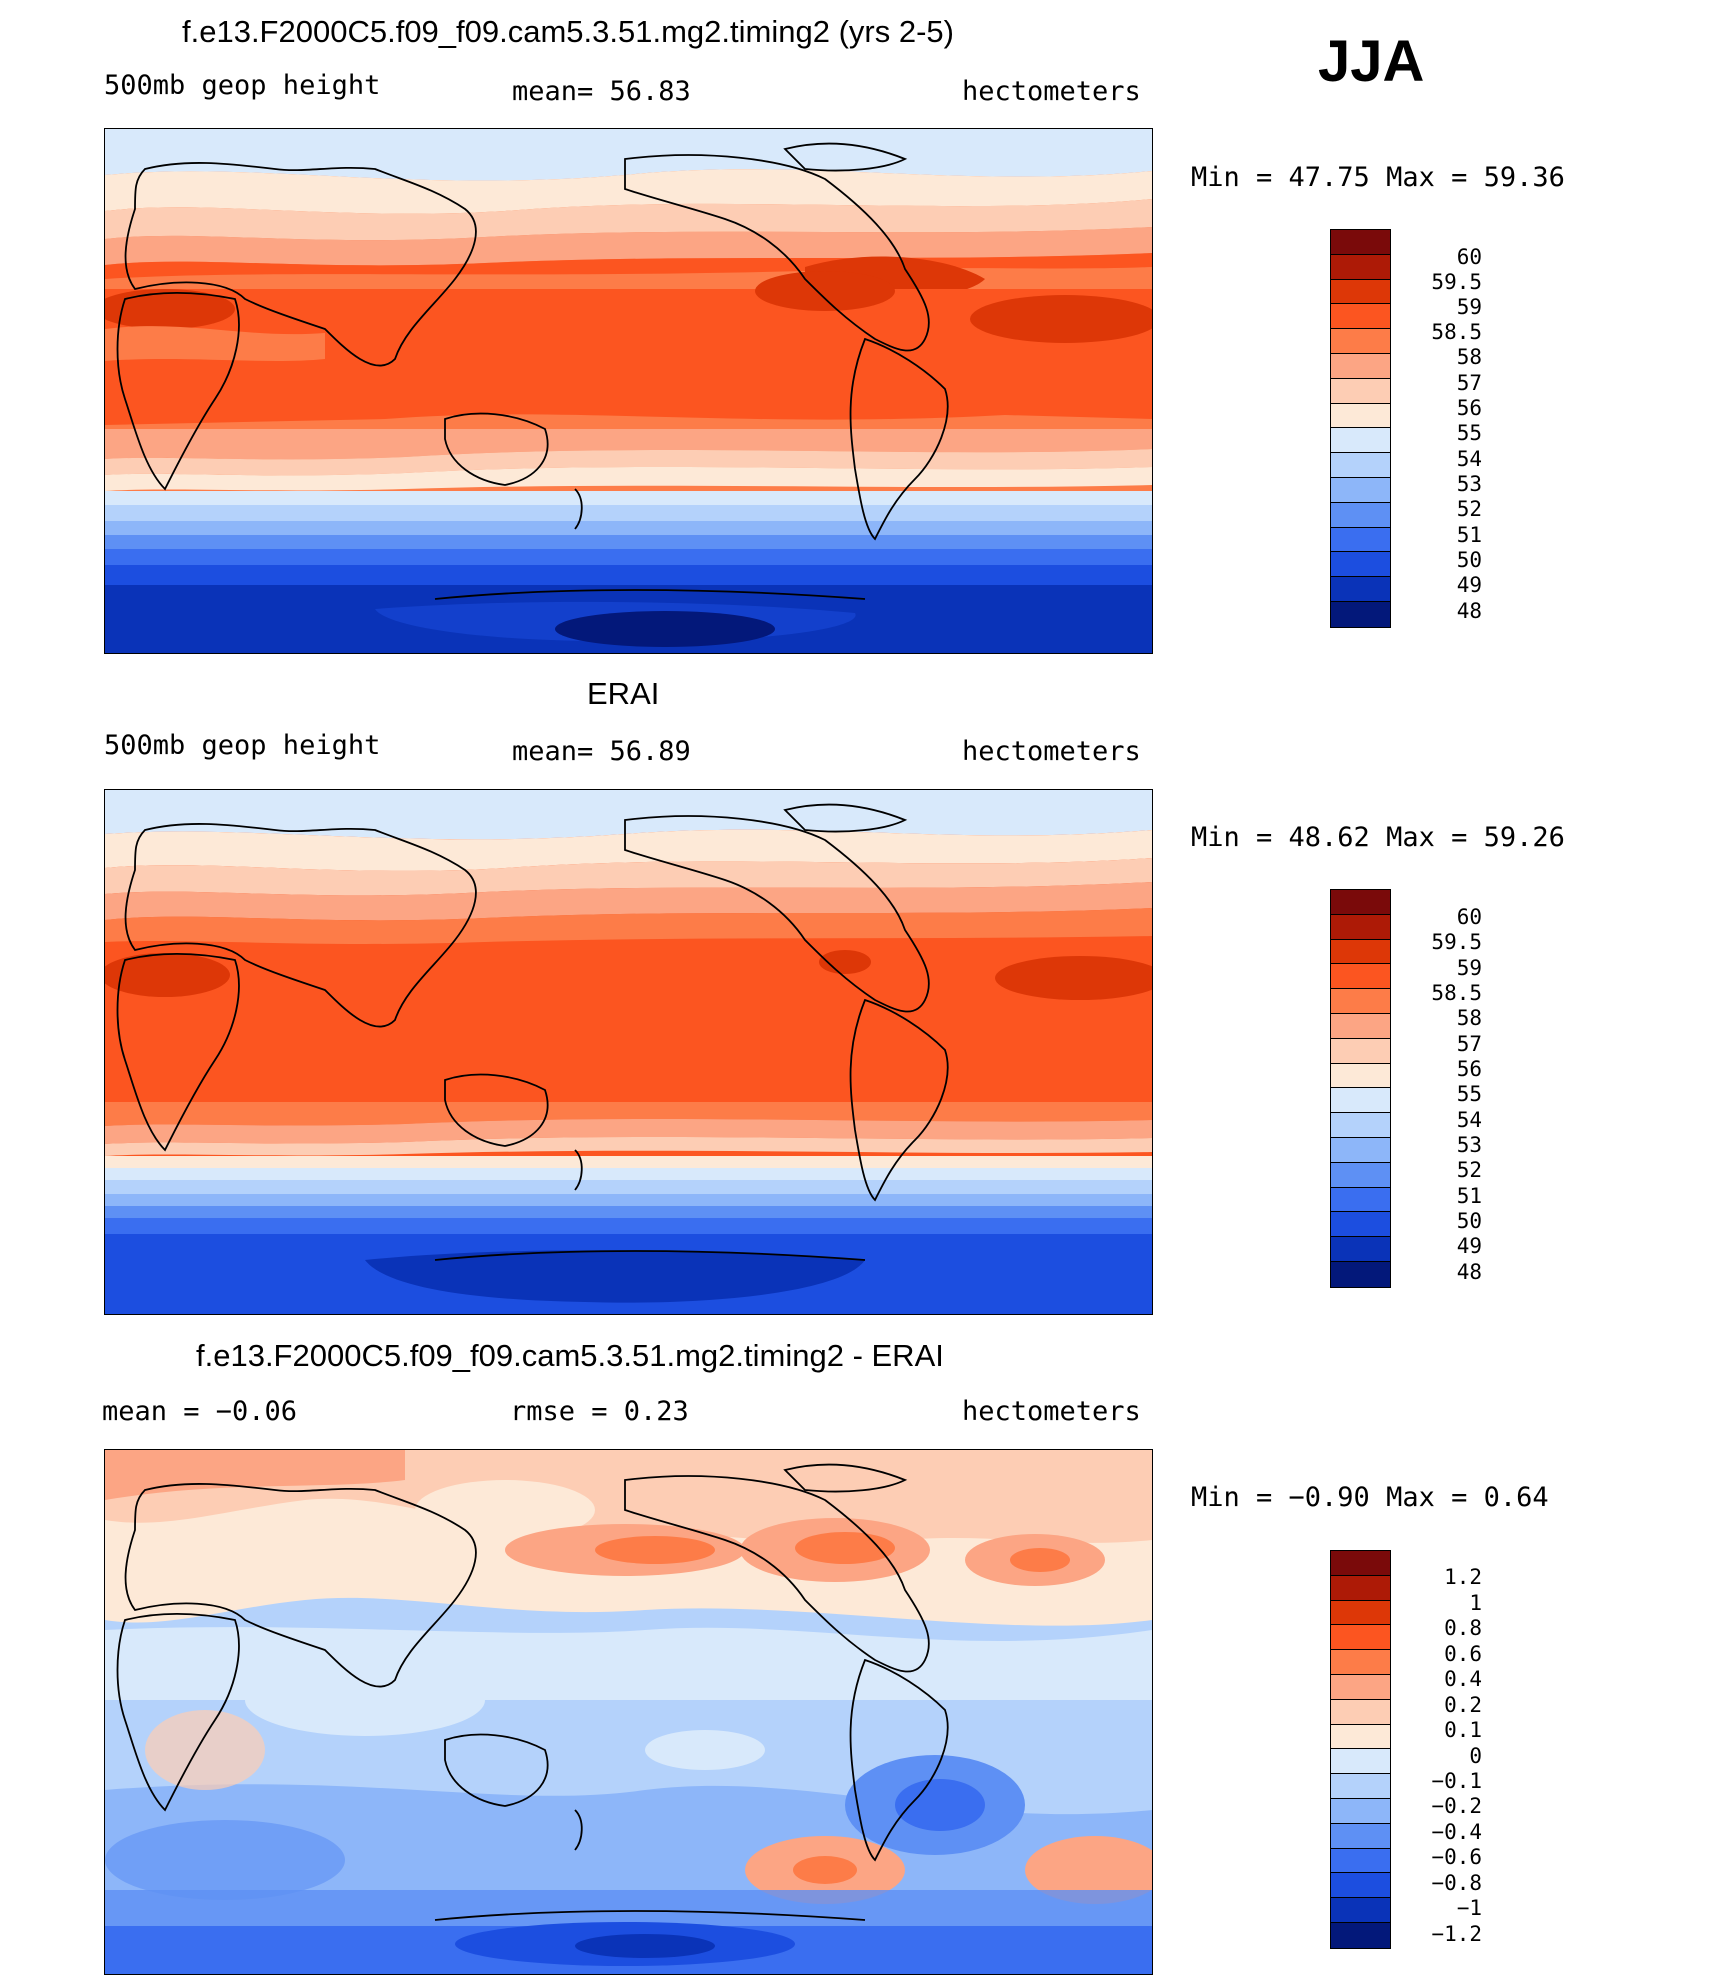 This screenshot has height=1975, width=1710. I want to click on panel-model-variable-label: 500mb geop height, so click(242, 85).